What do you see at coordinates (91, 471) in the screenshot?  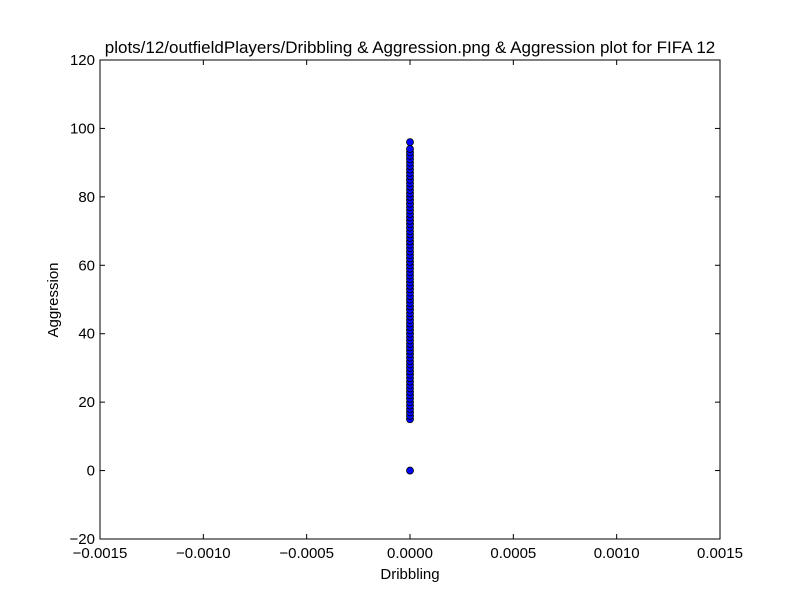 I see `y-tick-label: 0` at bounding box center [91, 471].